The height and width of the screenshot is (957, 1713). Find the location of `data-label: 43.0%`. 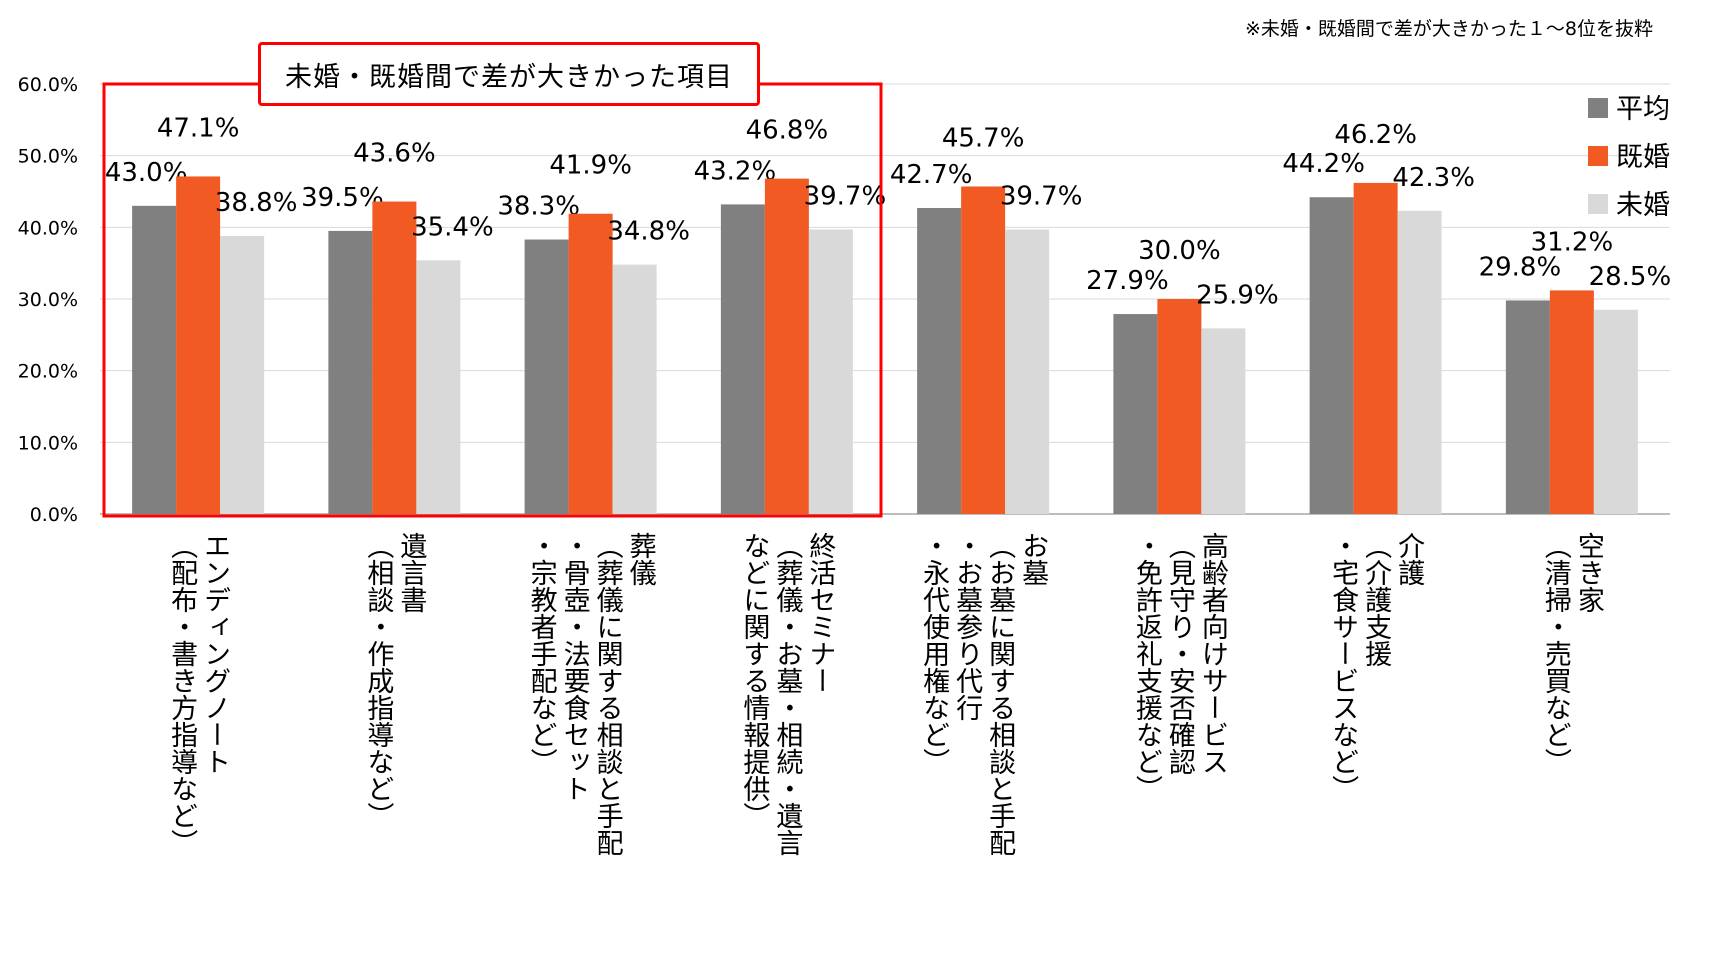

data-label: 43.0% is located at coordinates (146, 173).